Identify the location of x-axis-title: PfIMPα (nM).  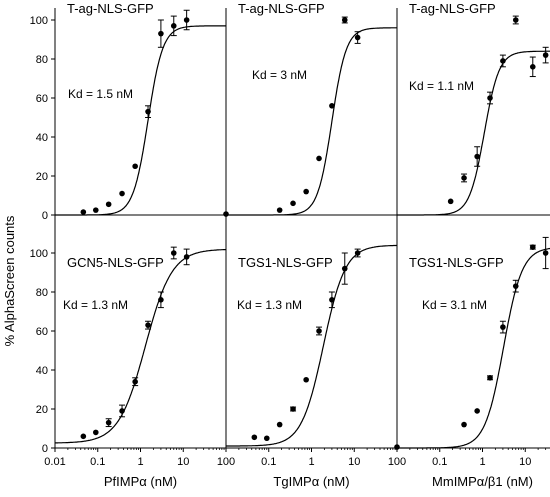
(140, 481).